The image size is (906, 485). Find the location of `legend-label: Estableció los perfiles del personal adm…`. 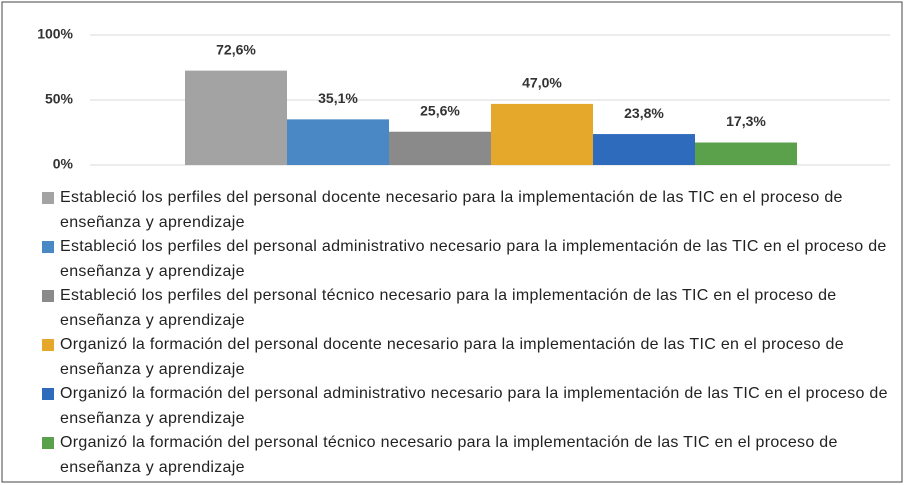

legend-label: Estableció los perfiles del personal adm… is located at coordinates (473, 259).